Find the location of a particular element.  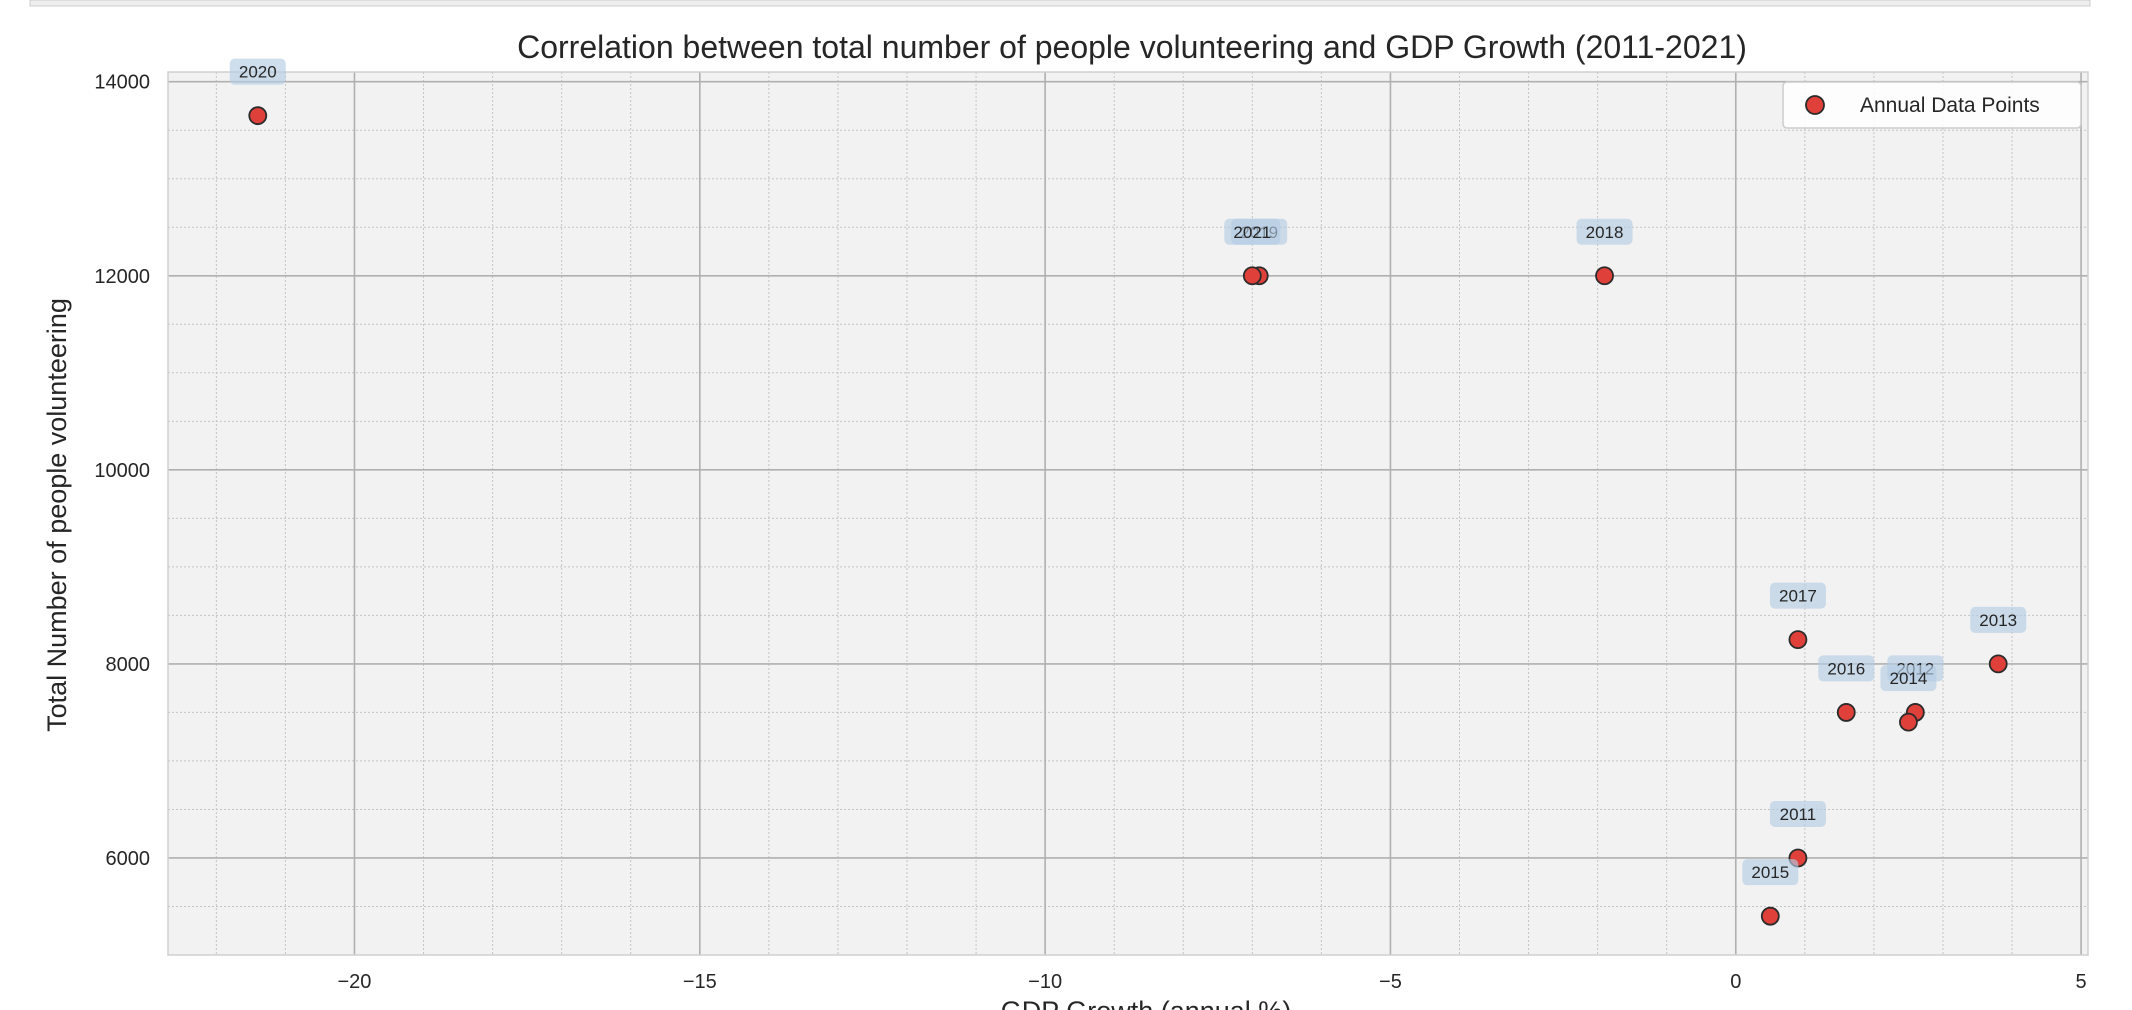

y-axis-label: Total Number of people volunteering is located at coordinates (57, 515).